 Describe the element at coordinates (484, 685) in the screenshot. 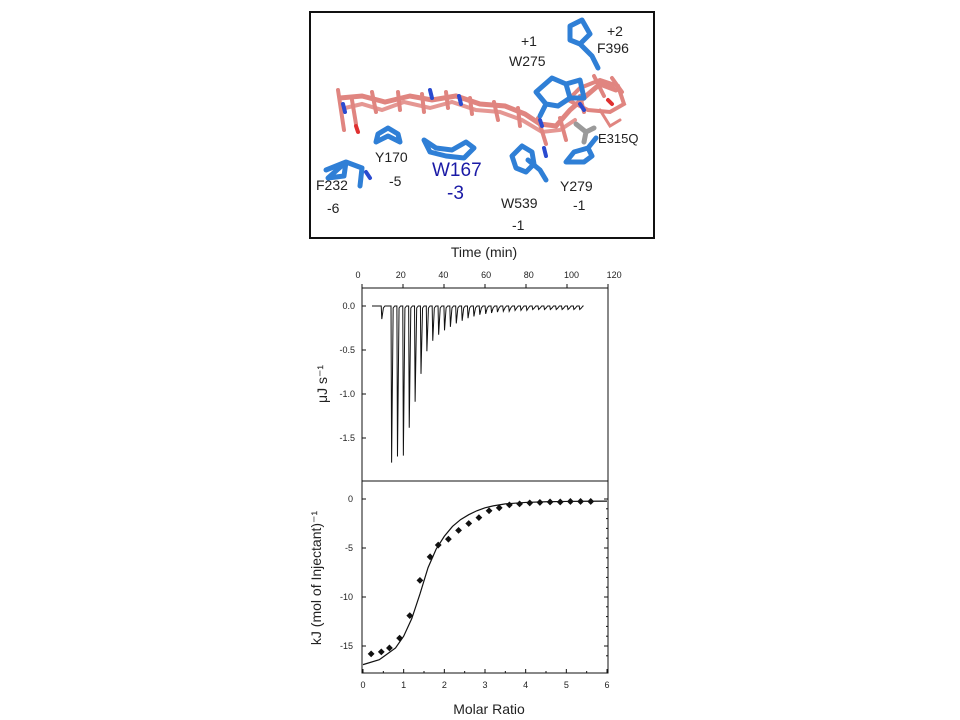

I see `isotherm-x-tick-label: 3` at that location.